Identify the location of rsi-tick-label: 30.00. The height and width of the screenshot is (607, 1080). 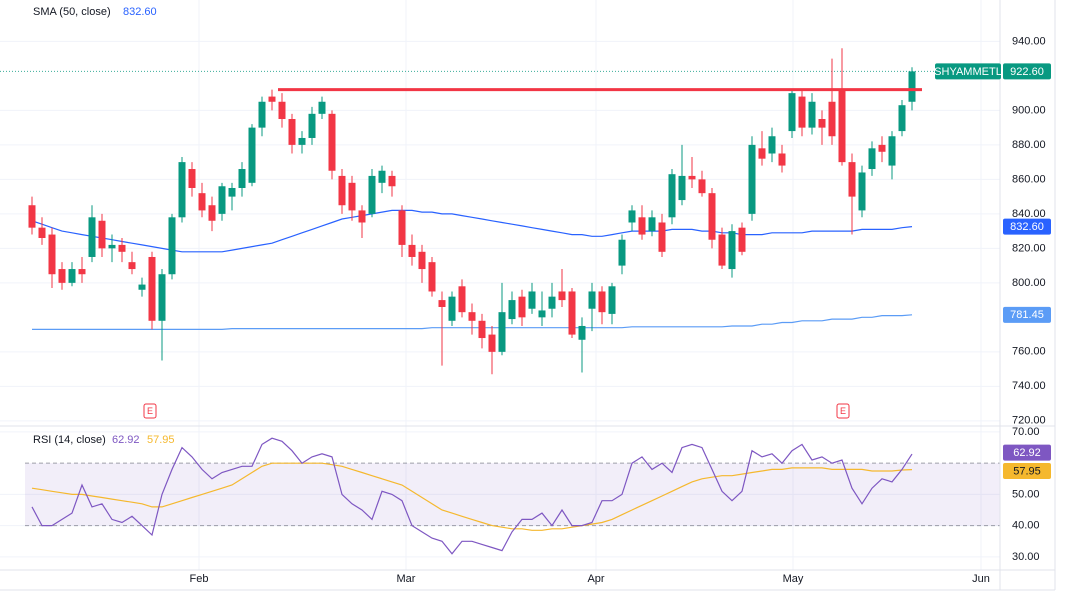
(1026, 557).